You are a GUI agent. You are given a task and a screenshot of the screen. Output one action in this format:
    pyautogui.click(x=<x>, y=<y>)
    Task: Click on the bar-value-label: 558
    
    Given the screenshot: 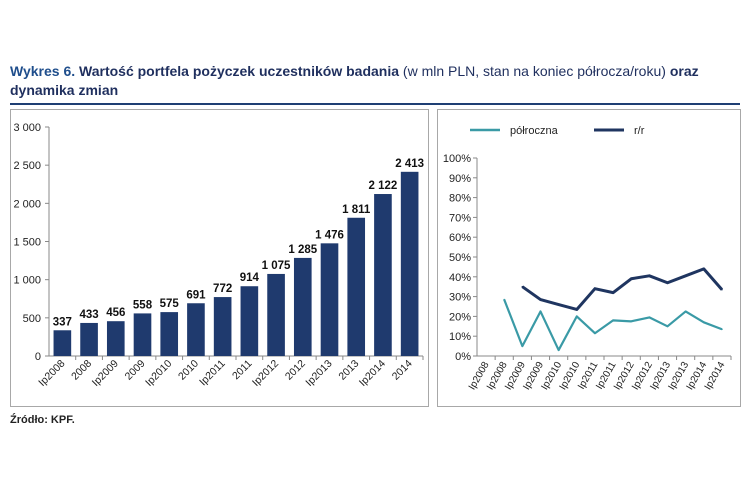 What is the action you would take?
    pyautogui.click(x=143, y=305)
    